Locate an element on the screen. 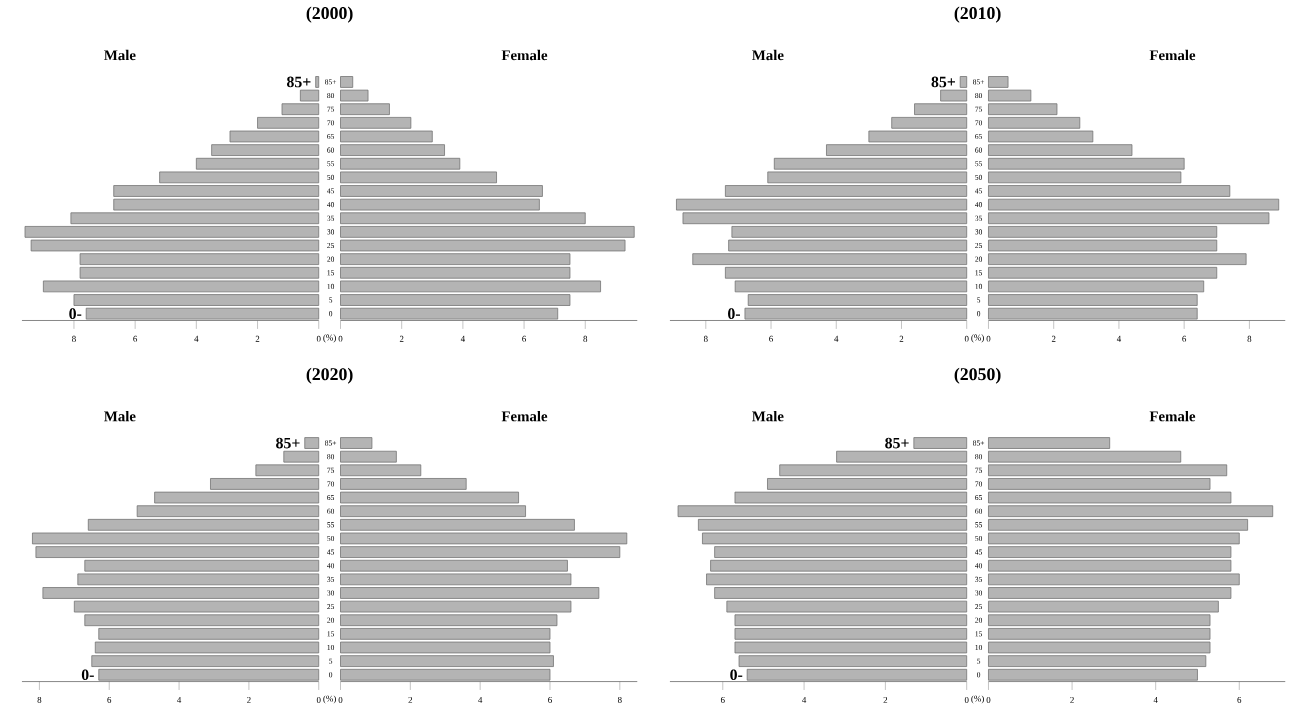  chart-title: (2020) is located at coordinates (329, 375).